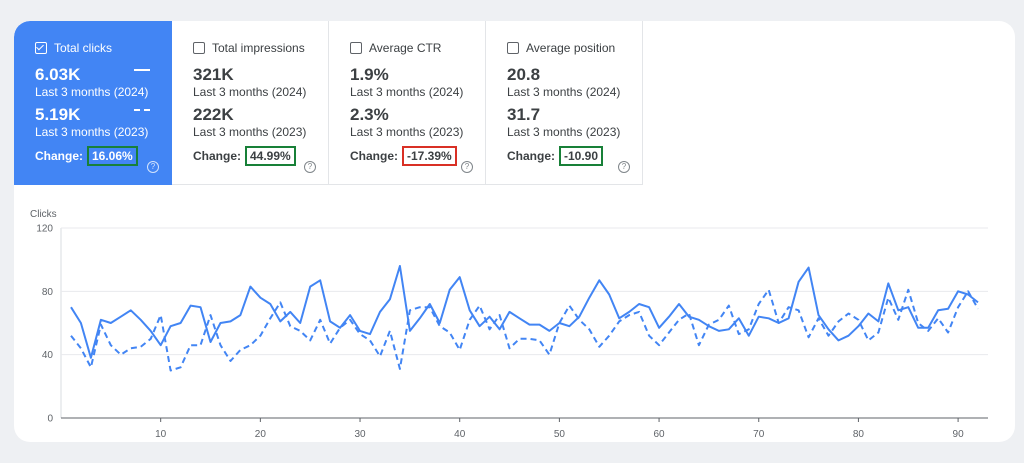 The height and width of the screenshot is (463, 1024). I want to click on metric-header: Total impressions, so click(249, 48).